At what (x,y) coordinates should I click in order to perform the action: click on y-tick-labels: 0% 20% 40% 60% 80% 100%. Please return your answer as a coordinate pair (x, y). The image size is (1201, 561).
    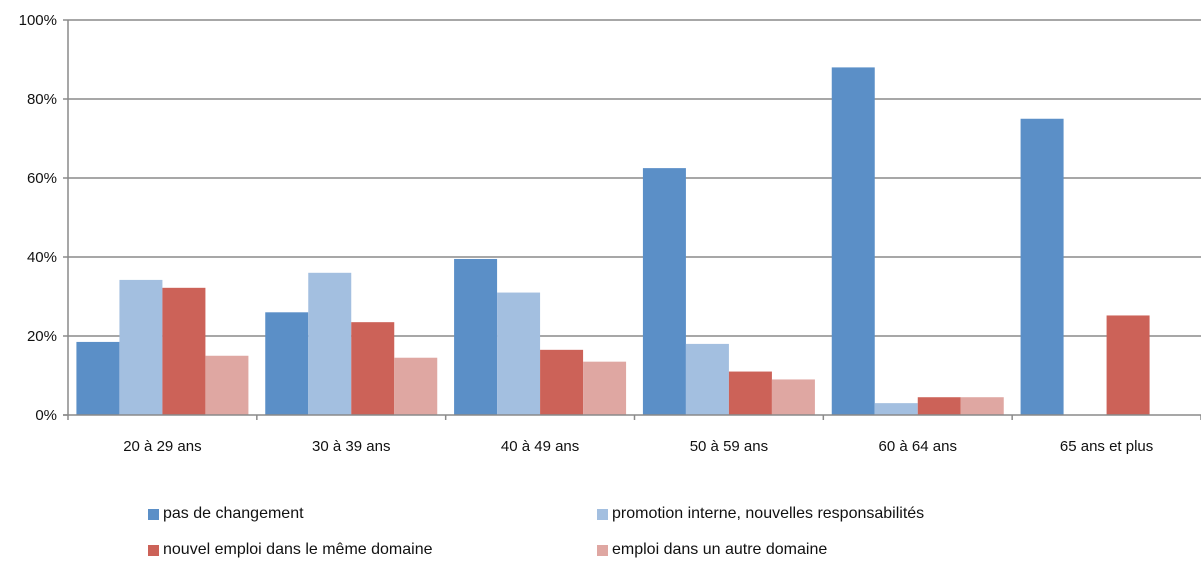
    Looking at the image, I should click on (38, 218).